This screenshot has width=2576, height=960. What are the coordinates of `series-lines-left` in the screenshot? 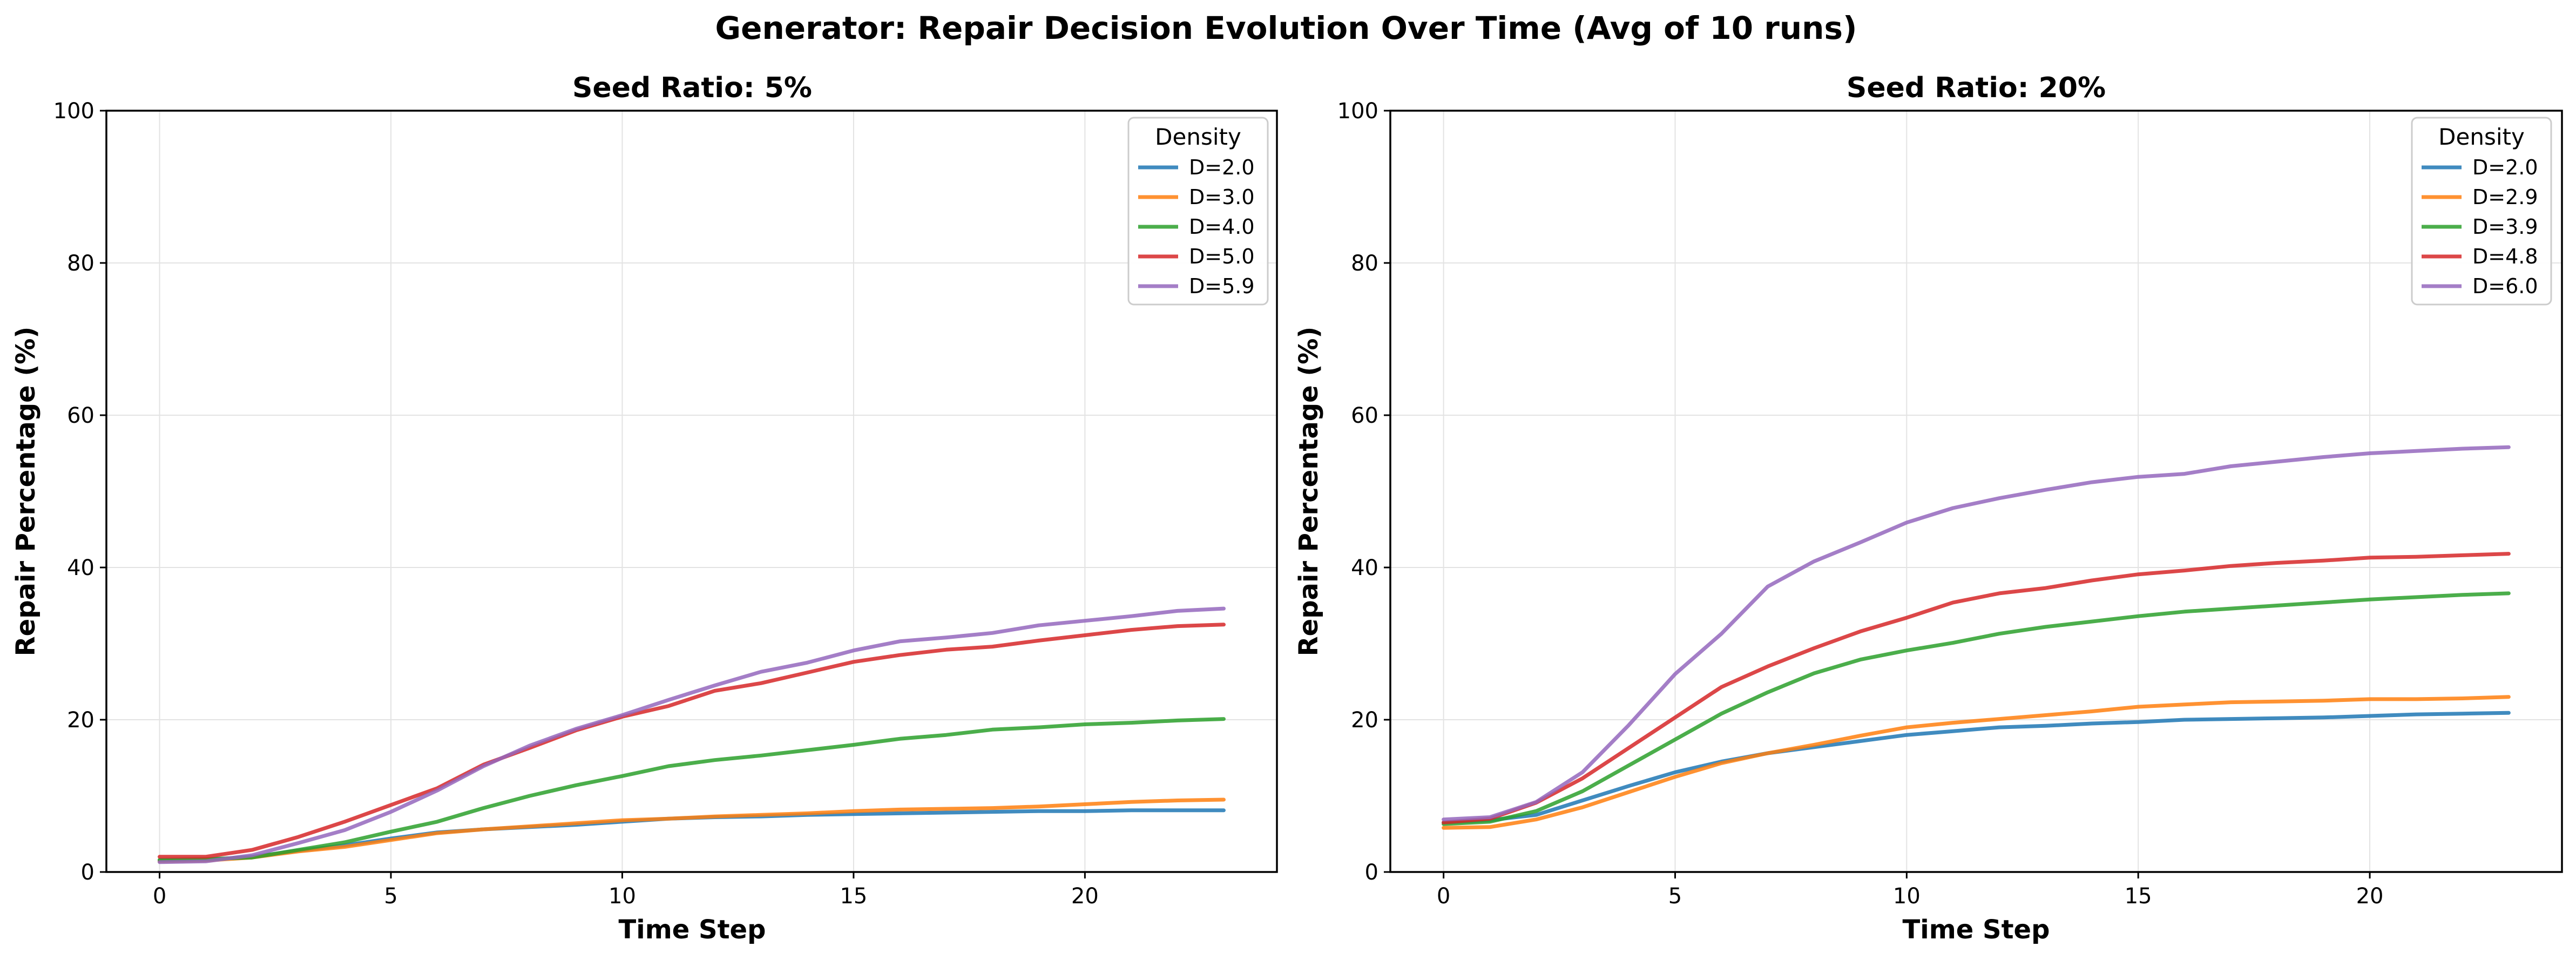 It's located at (692, 735).